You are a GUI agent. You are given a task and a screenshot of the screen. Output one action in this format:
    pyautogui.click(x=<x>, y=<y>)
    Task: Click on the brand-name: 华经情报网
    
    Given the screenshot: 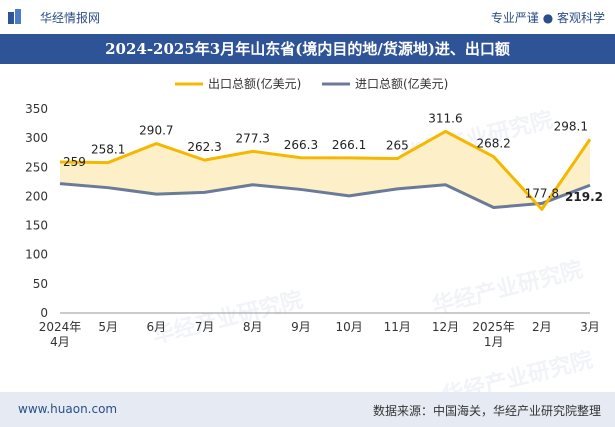 What is the action you would take?
    pyautogui.click(x=70, y=18)
    